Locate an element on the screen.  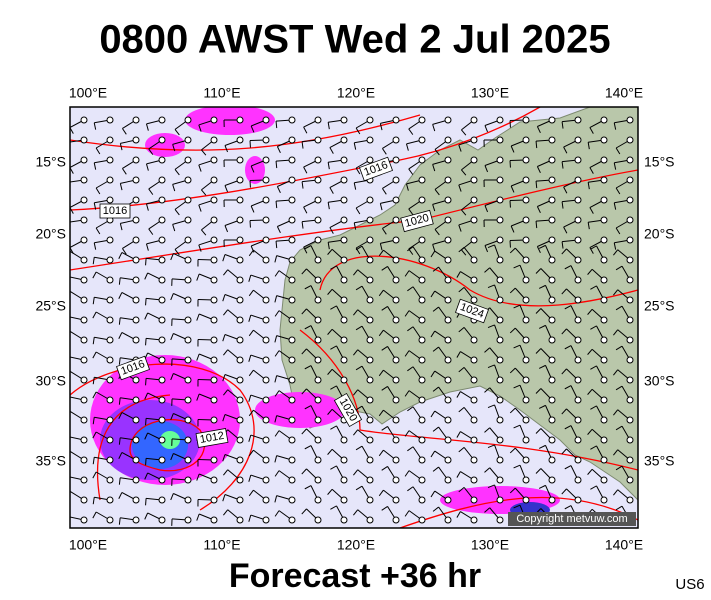
isobar-label-box is located at coordinates (348, 410).